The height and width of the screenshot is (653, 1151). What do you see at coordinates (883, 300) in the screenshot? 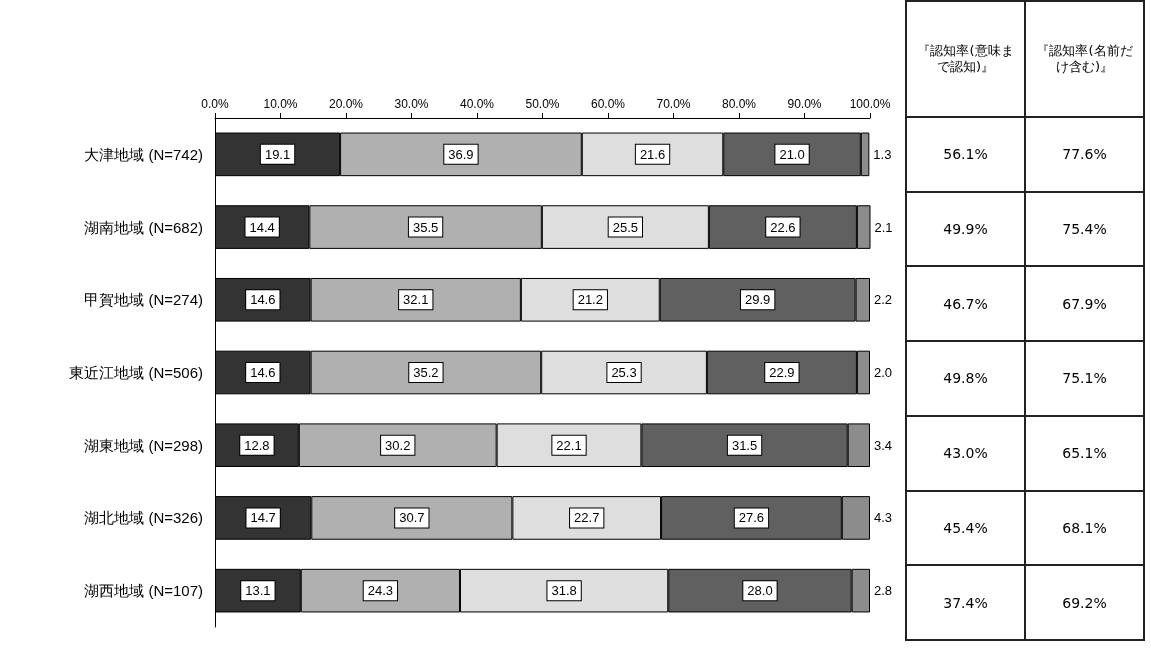
I see `data-label: 2.2` at bounding box center [883, 300].